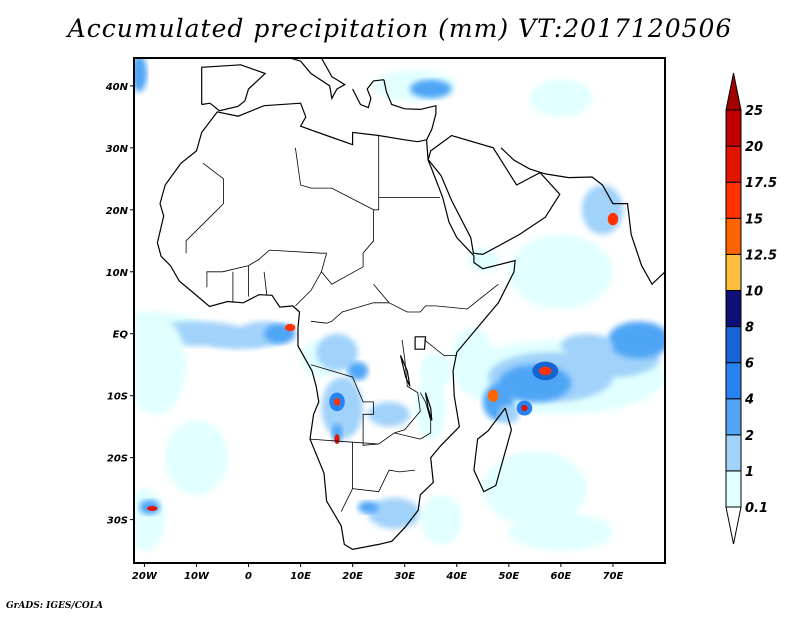  I want to click on grads-credit: GrADS: IGES/COLA, so click(55, 606).